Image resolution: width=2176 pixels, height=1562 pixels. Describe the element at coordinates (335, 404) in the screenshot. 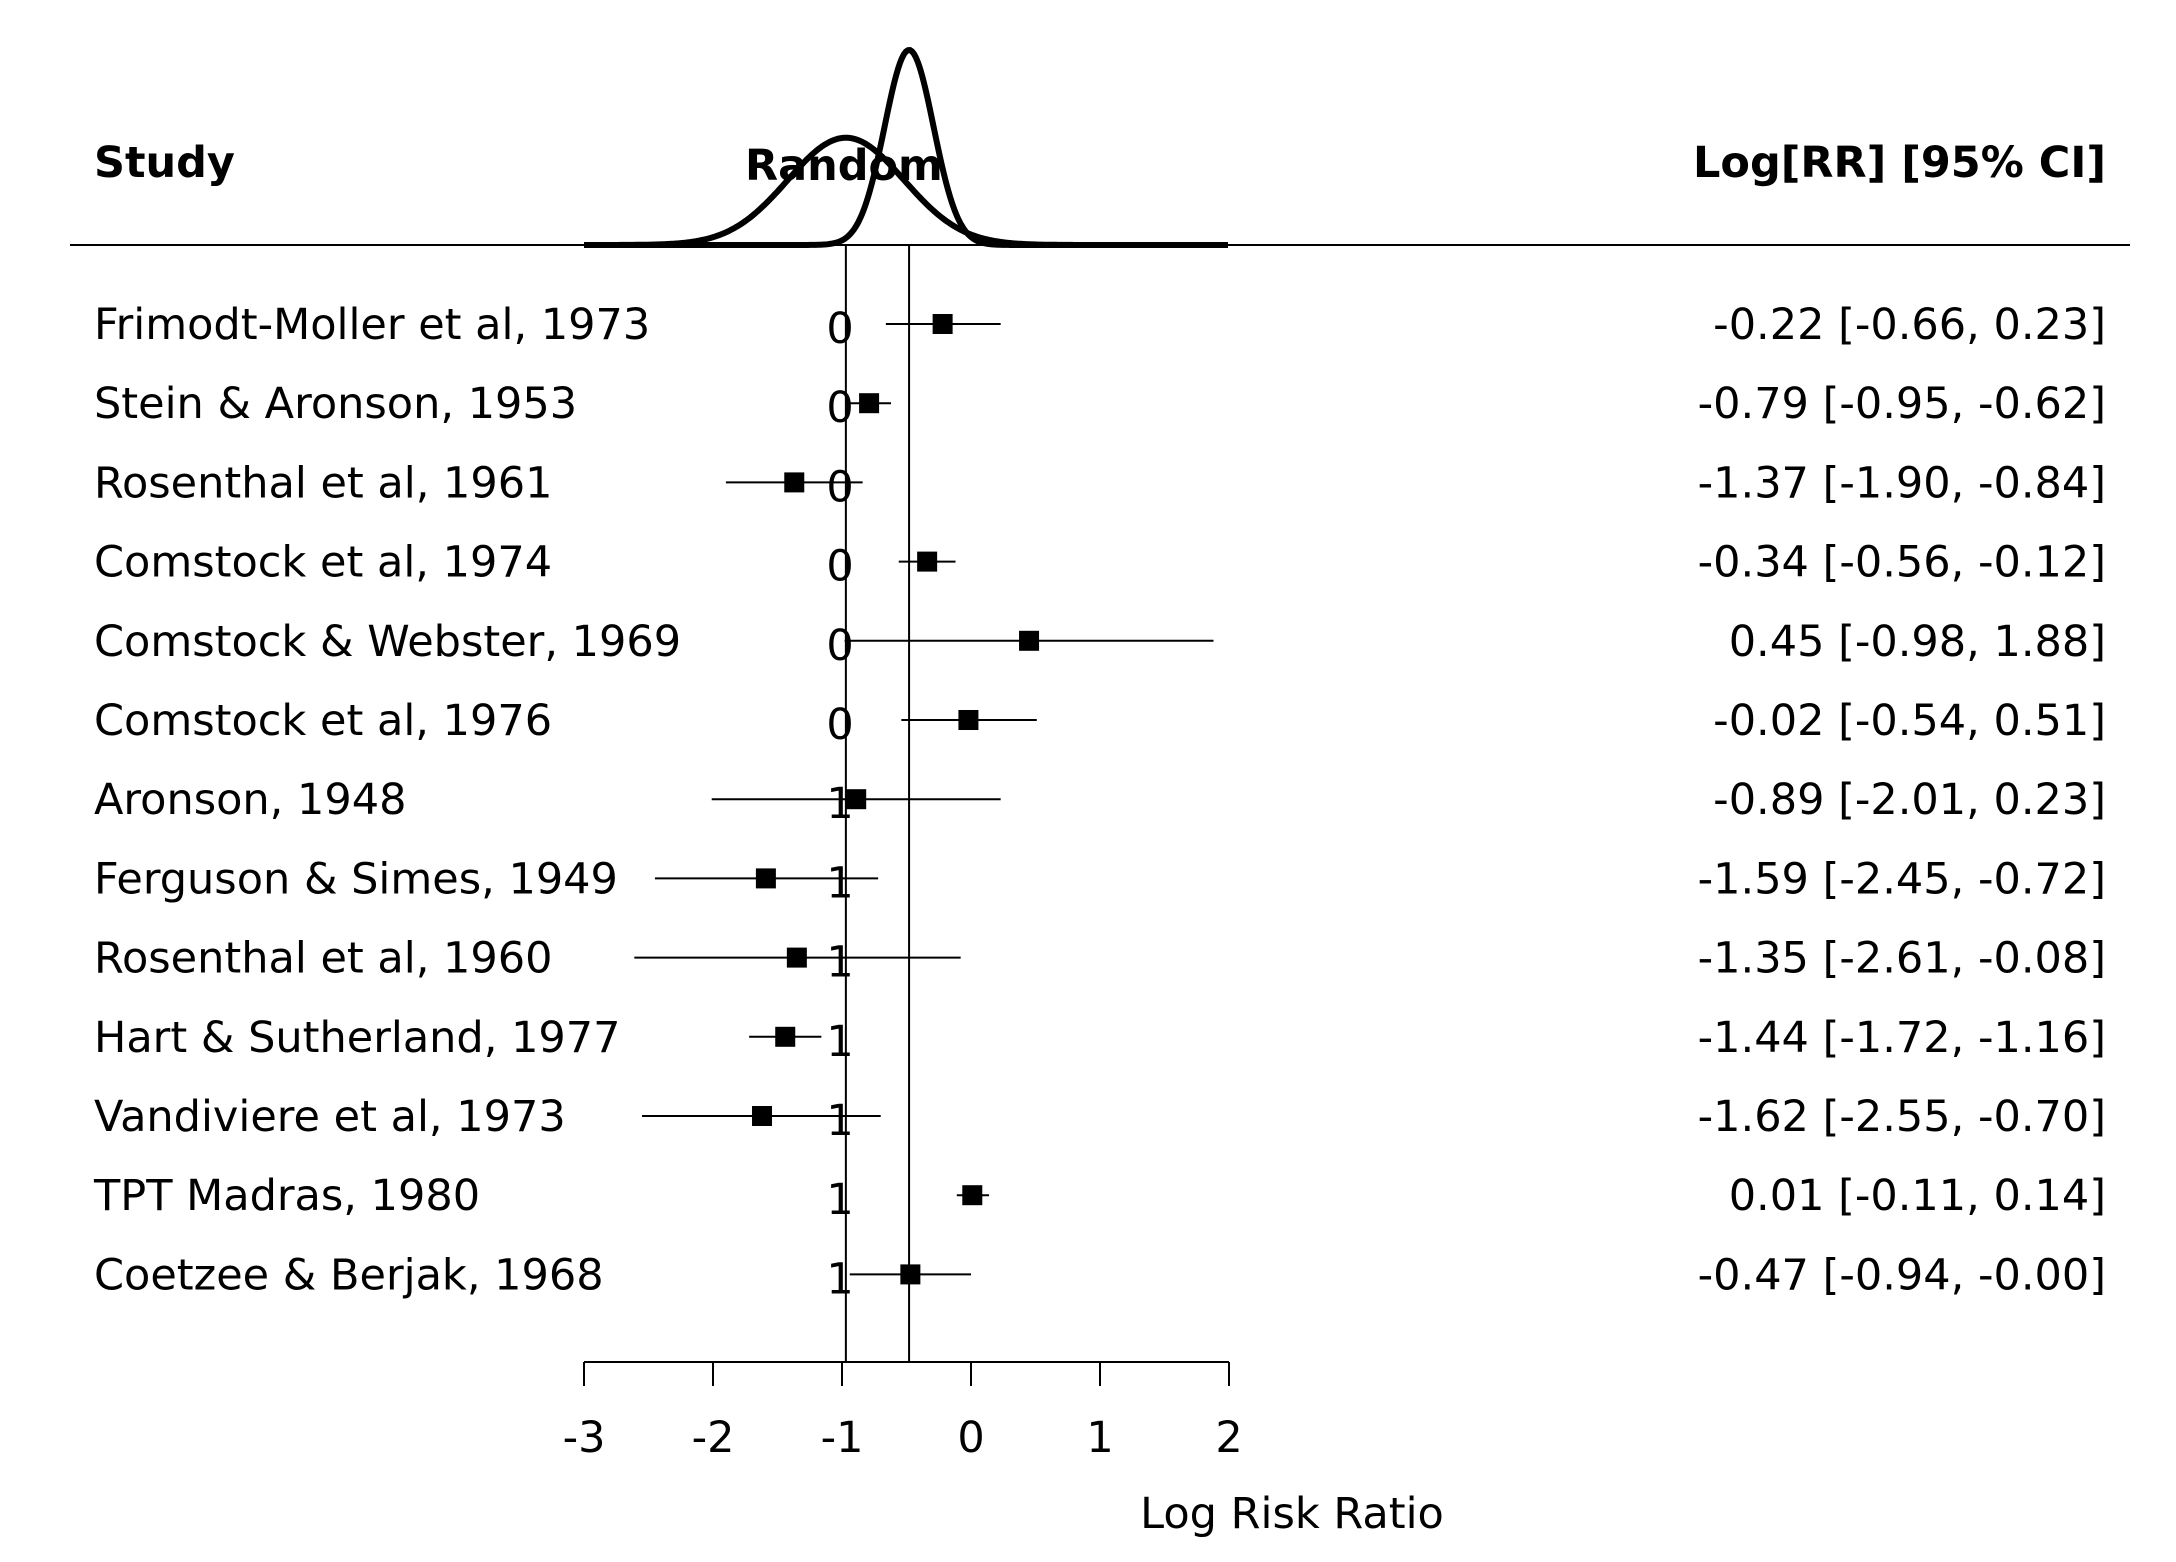

I see `study-label: Stein & Aronson, 1953` at that location.